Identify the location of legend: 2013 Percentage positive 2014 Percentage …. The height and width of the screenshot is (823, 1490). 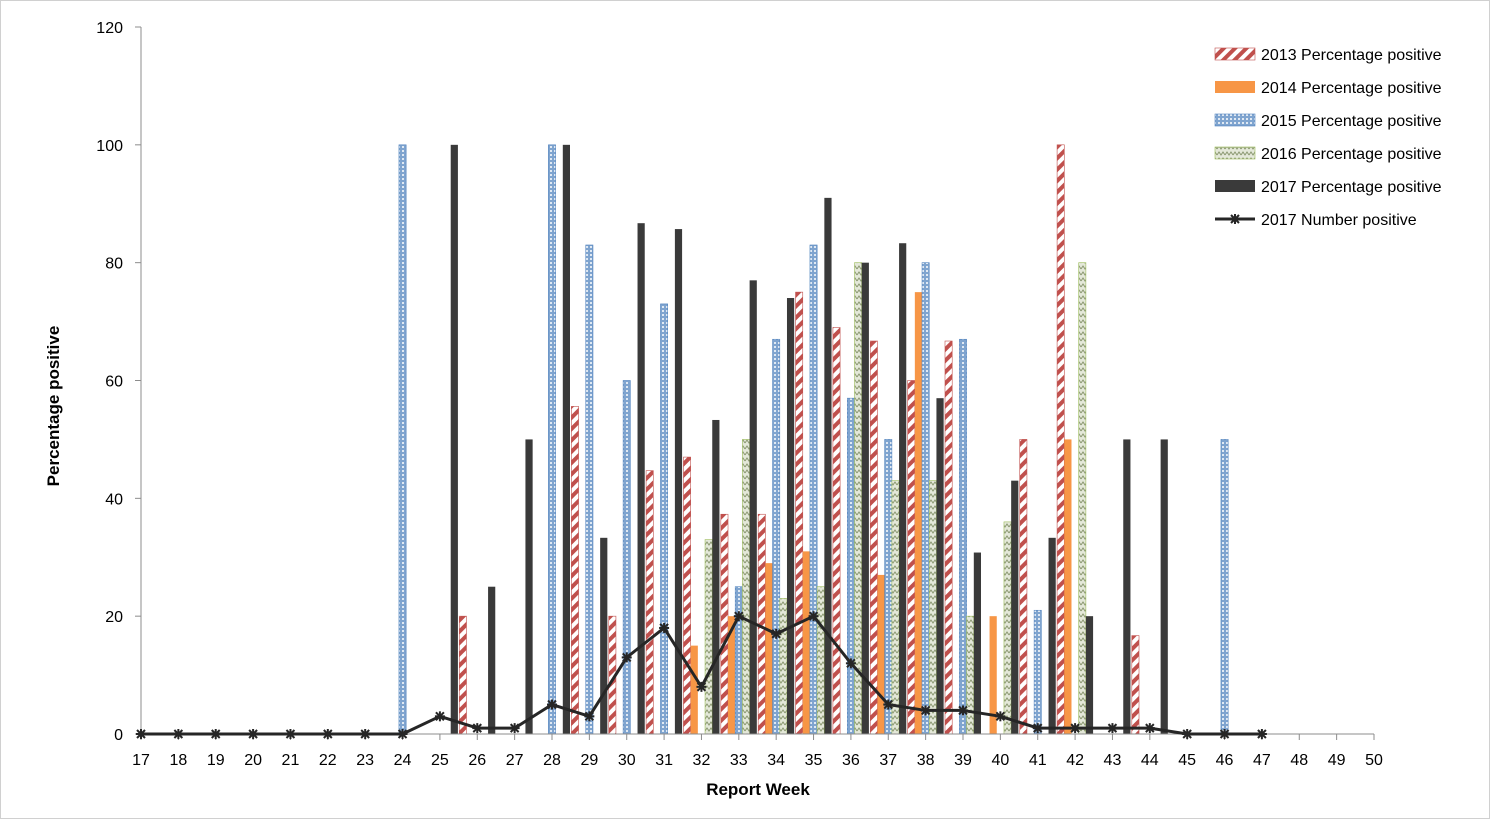
(1328, 138).